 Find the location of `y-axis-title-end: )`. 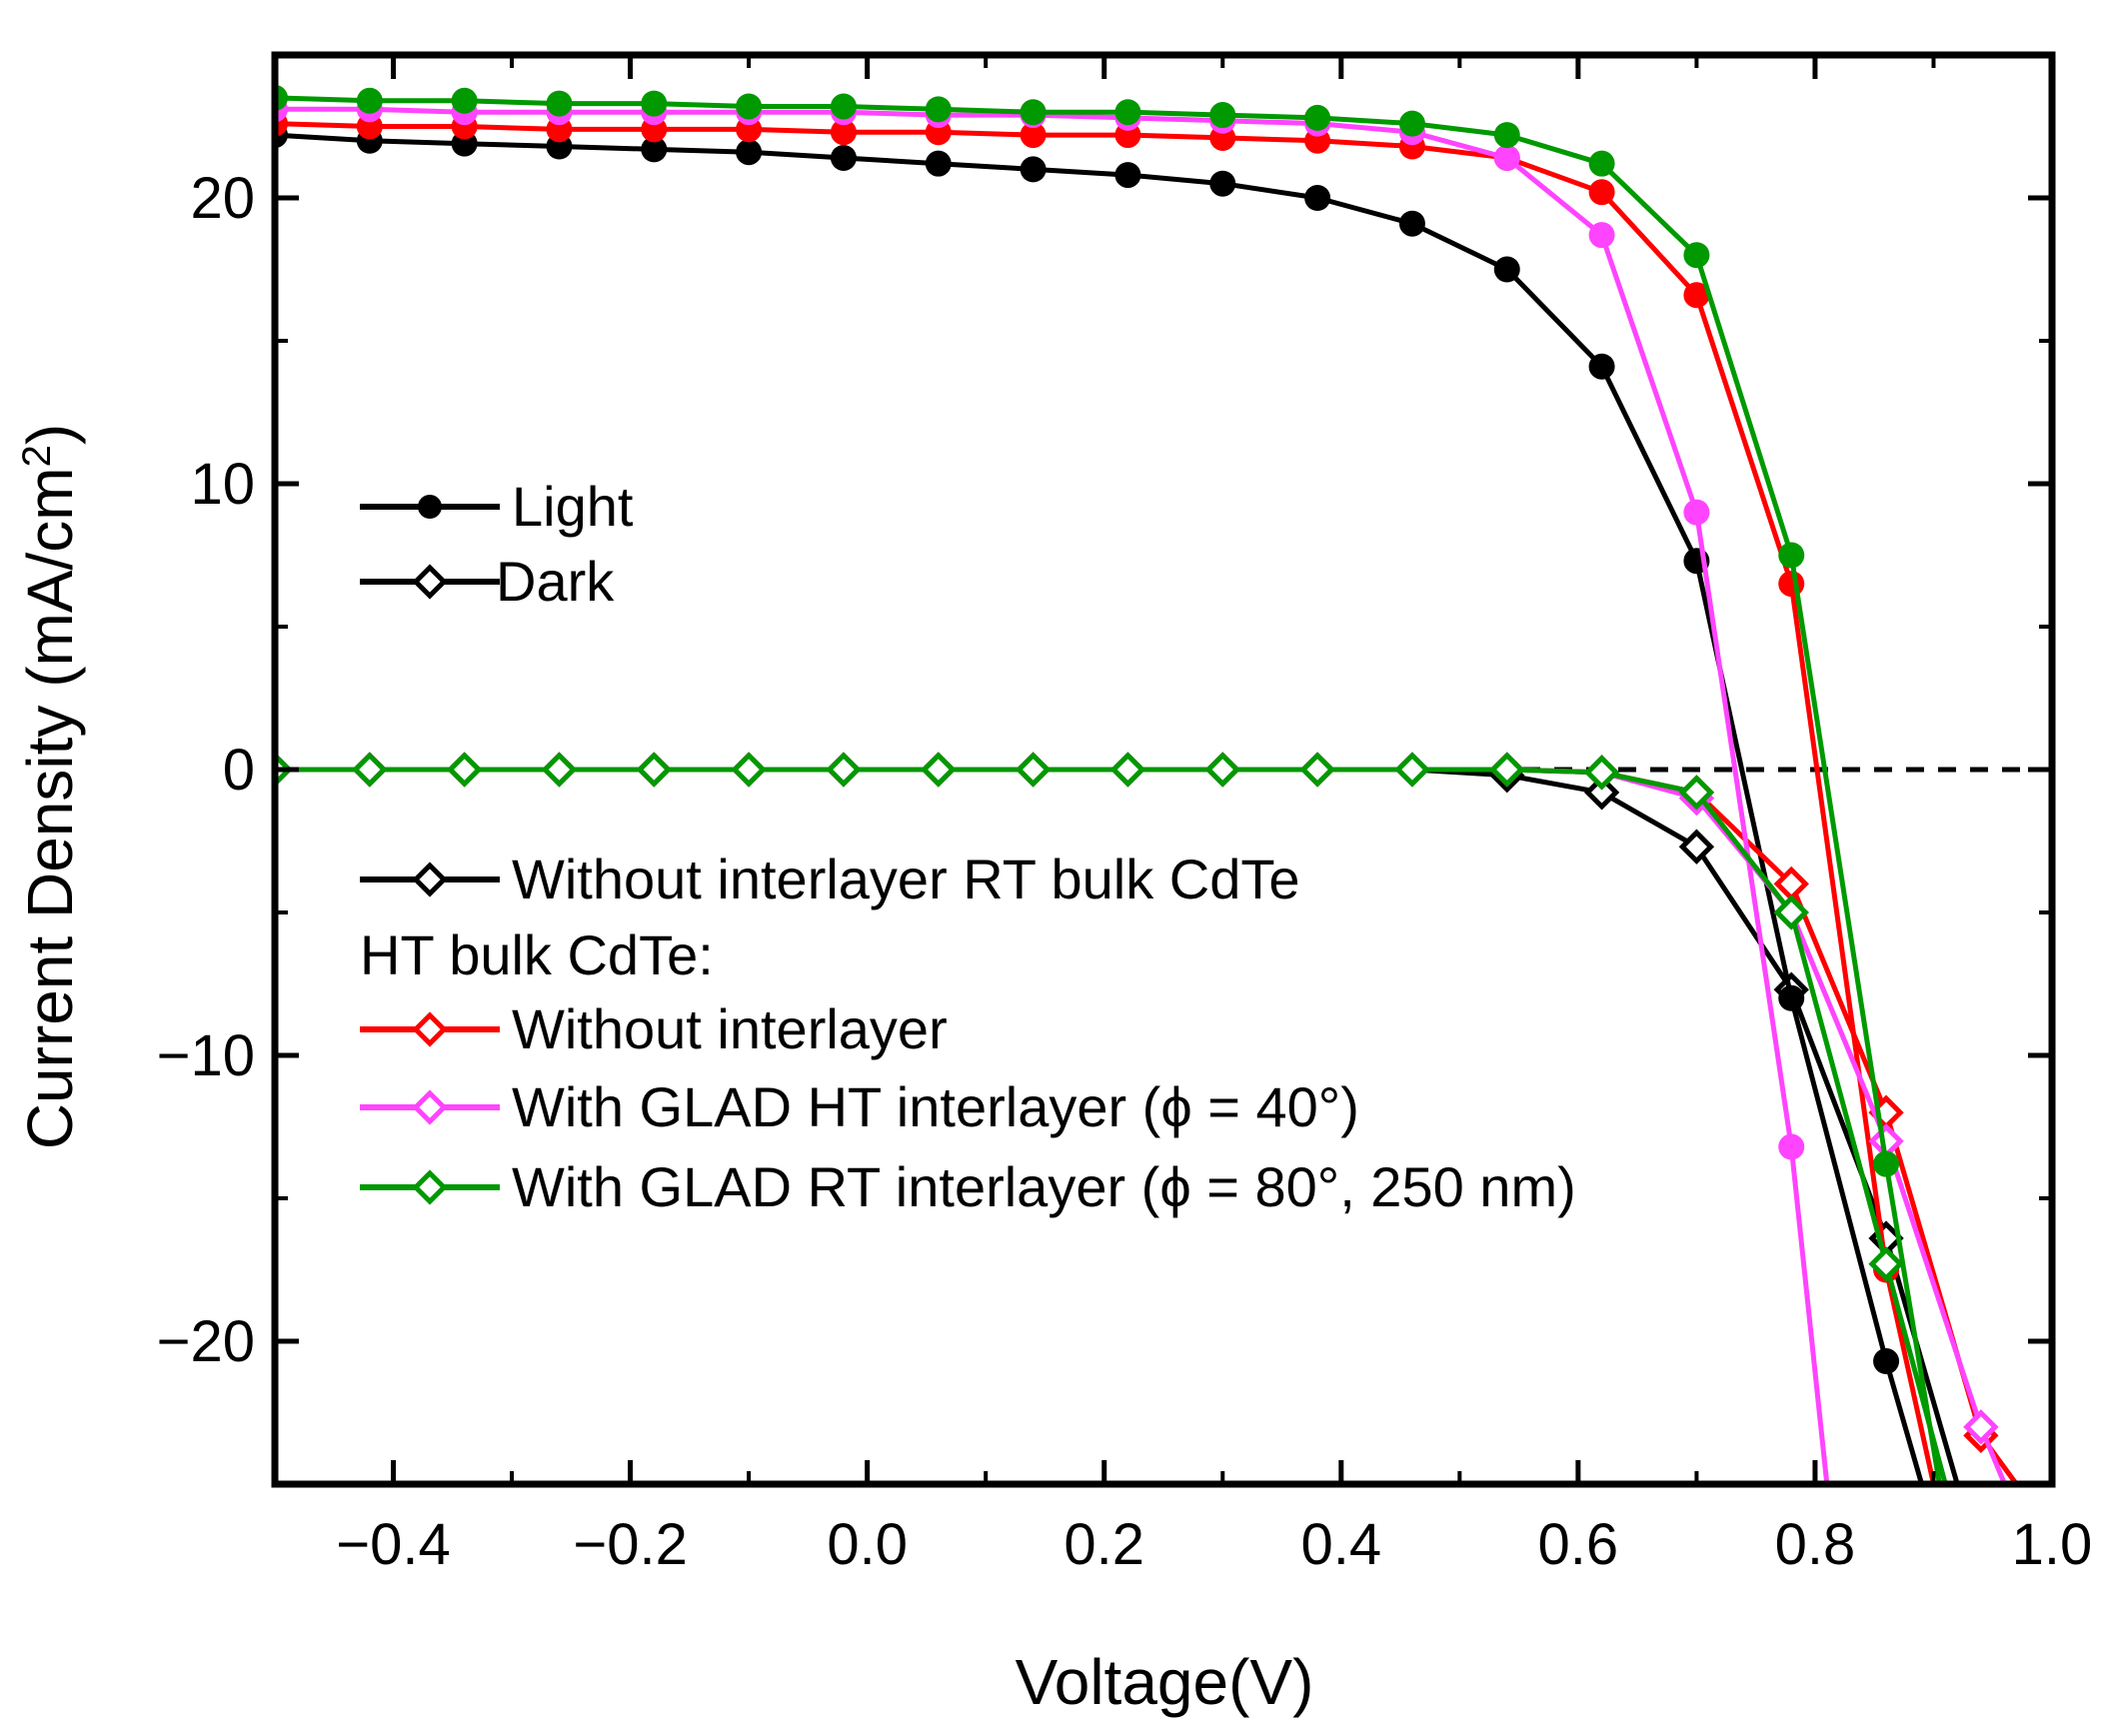

y-axis-title-end: ) is located at coordinates (50, 434).